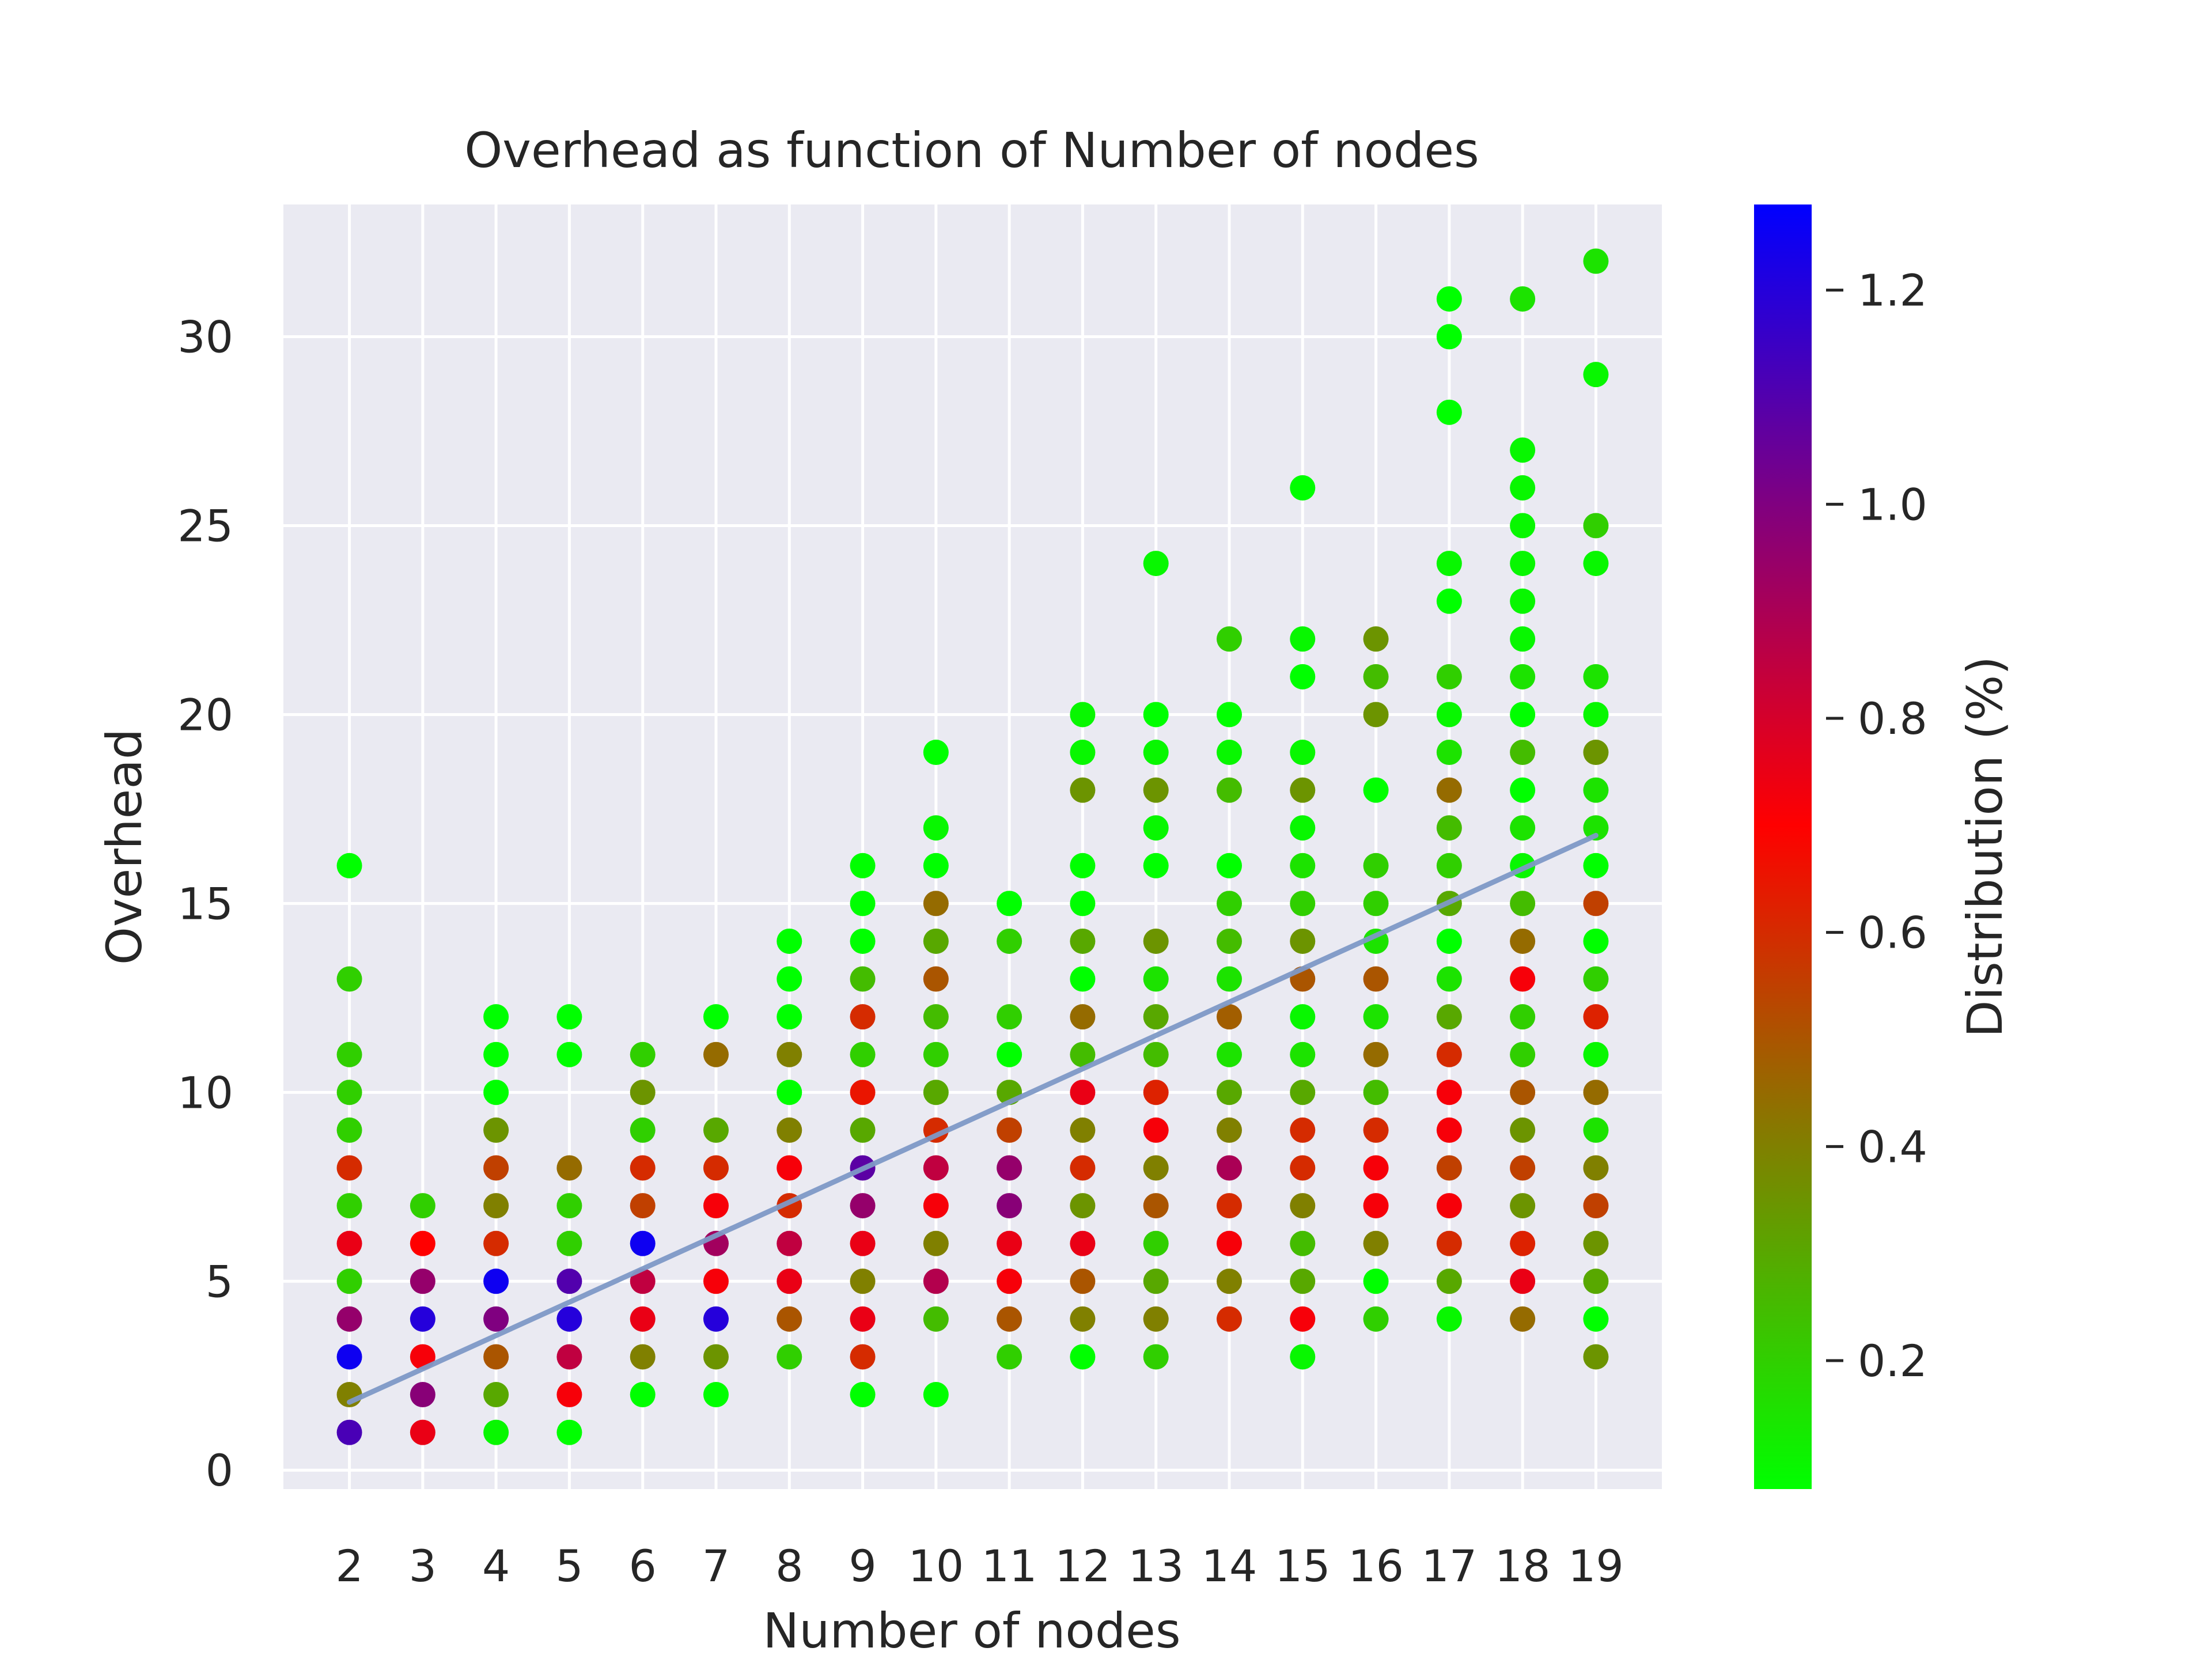  Describe the element at coordinates (1376, 1566) in the screenshot. I see `x-tick-label: 16` at that location.